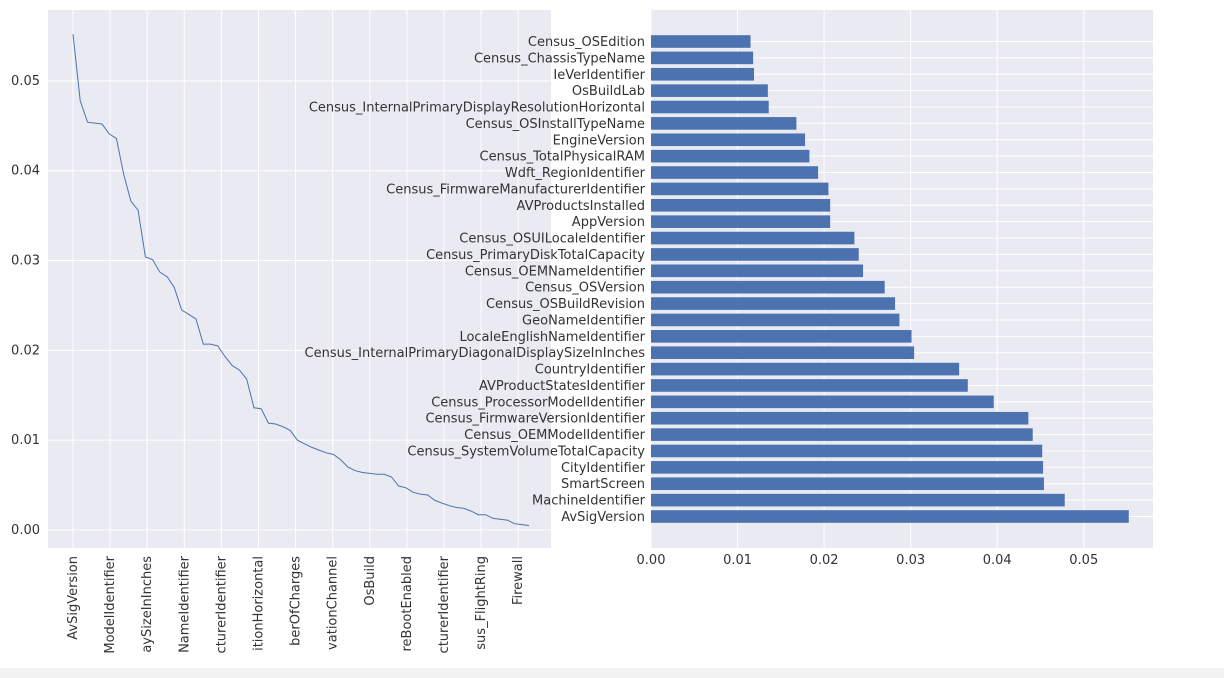  Describe the element at coordinates (526, 451) in the screenshot. I see `bar-category-label: Census_SystemVolumeTotalCapacity` at that location.